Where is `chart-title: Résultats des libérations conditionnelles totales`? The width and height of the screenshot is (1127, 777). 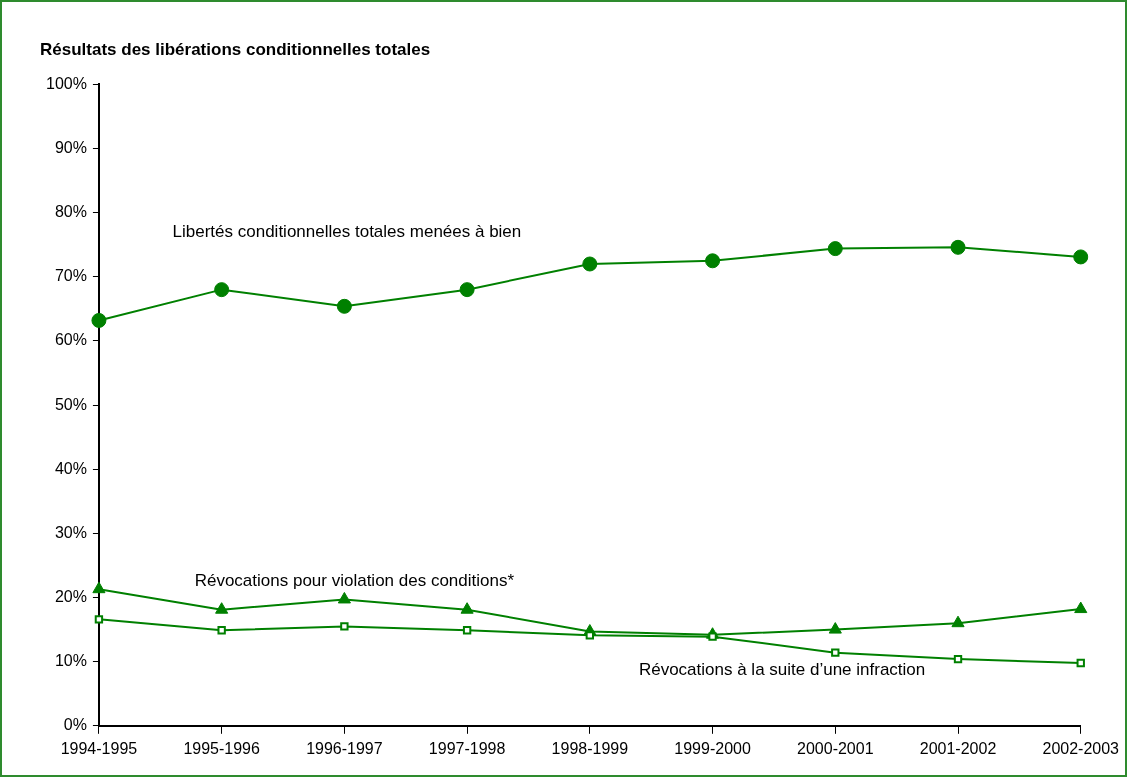 chart-title: Résultats des libérations conditionnelles totales is located at coordinates (235, 49).